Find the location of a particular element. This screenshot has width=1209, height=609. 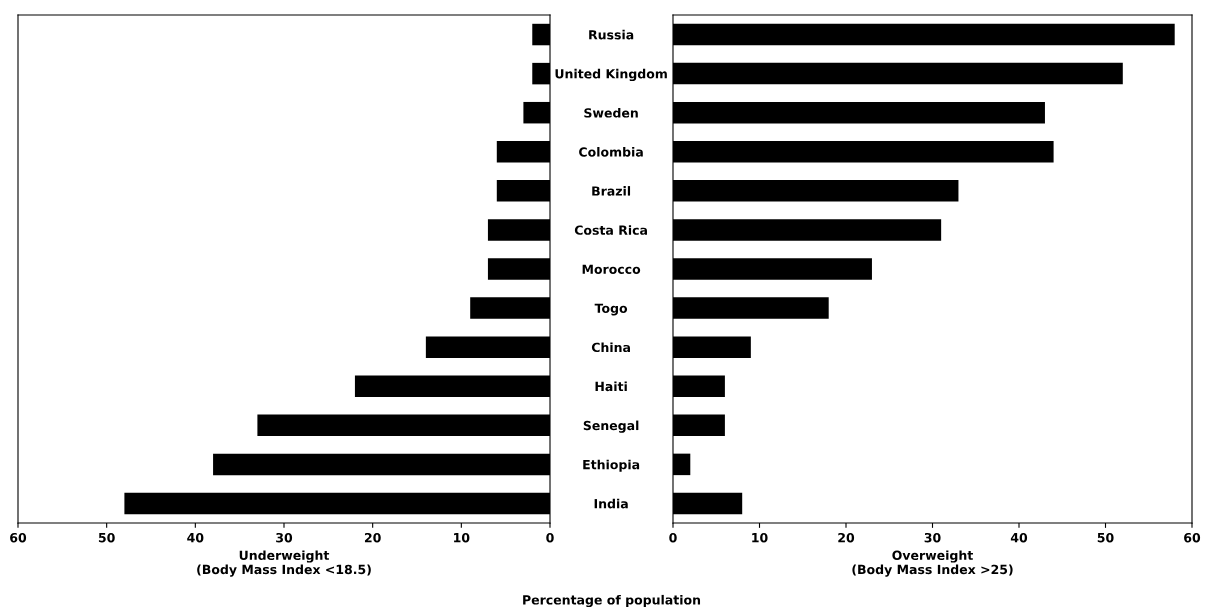

y-tick-label: Morocco is located at coordinates (611, 269).